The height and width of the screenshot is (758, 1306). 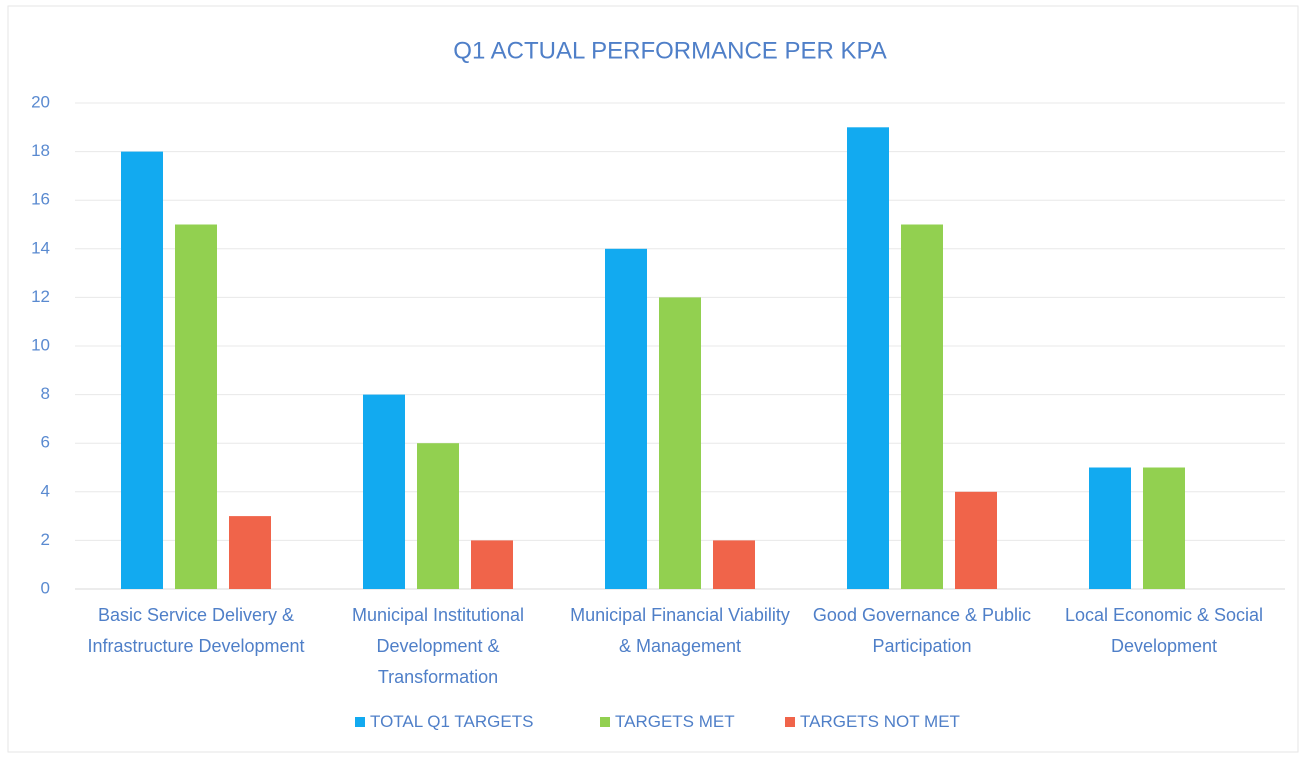 What do you see at coordinates (452, 721) in the screenshot?
I see `legend-label: TOTAL Q1 TARGETS` at bounding box center [452, 721].